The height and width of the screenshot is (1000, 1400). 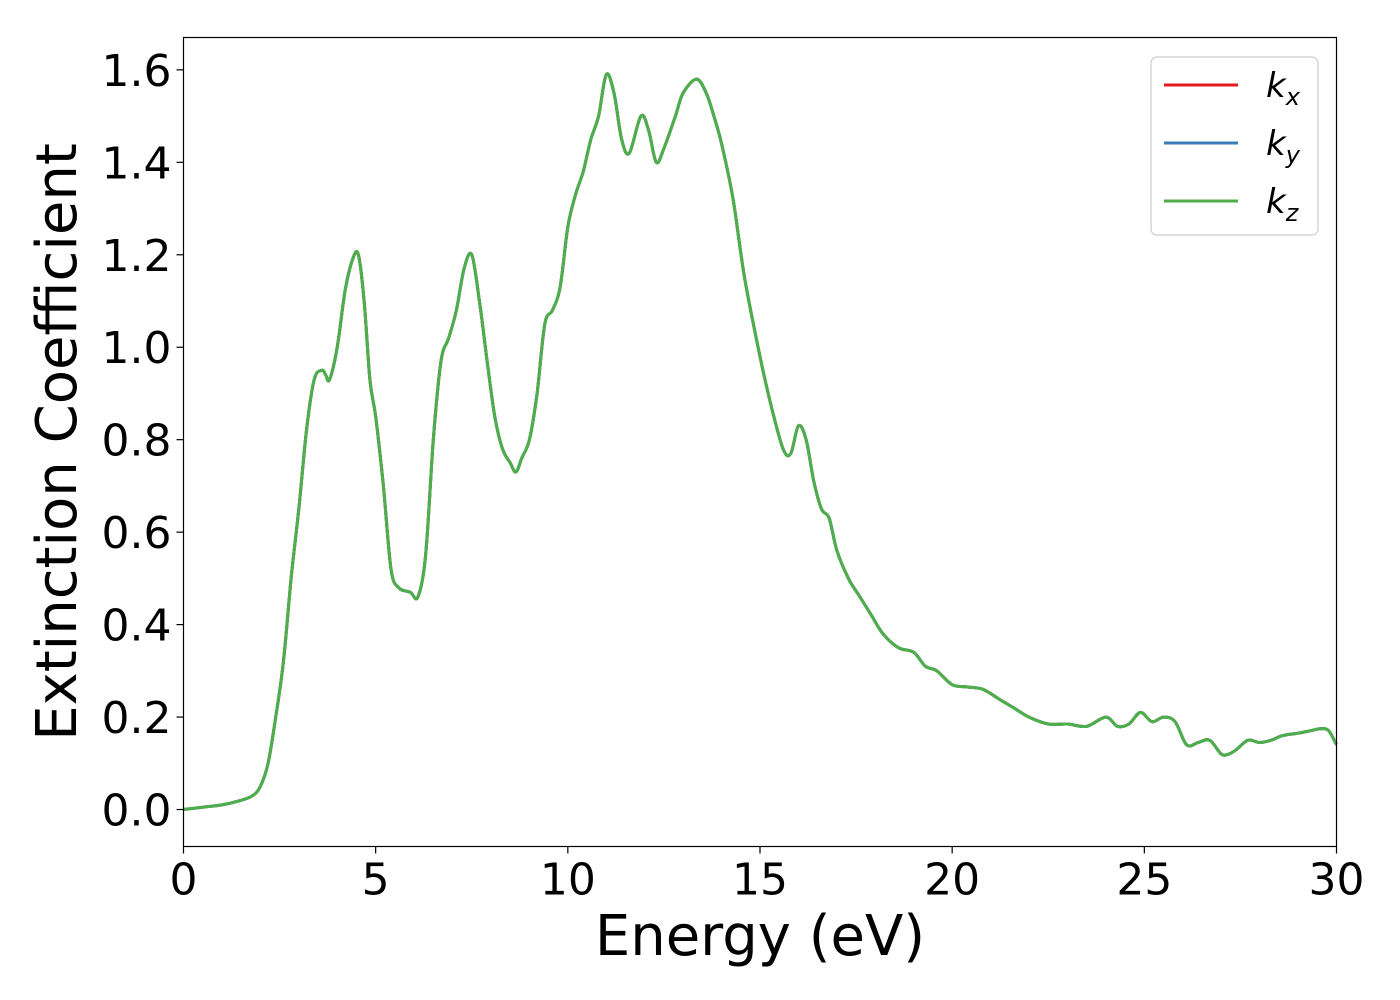 What do you see at coordinates (137, 718) in the screenshot?
I see `y-tick-label: 0.2` at bounding box center [137, 718].